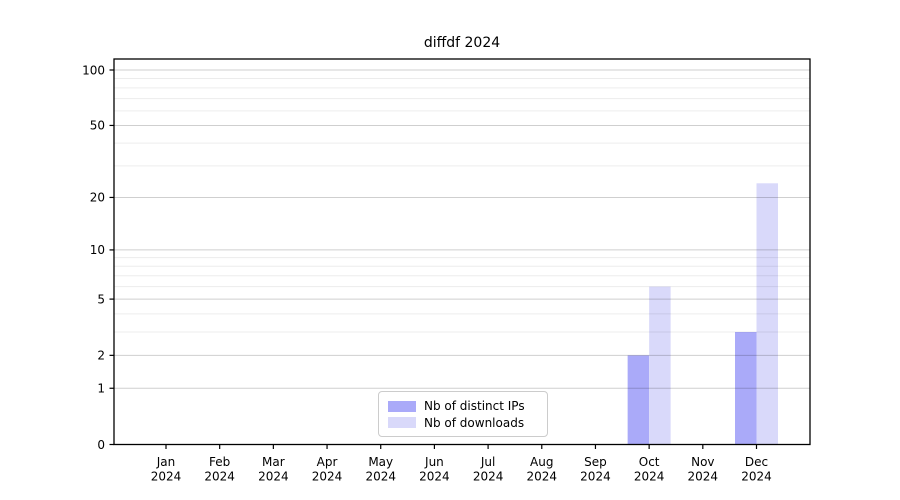 The height and width of the screenshot is (500, 900). Describe the element at coordinates (756, 469) in the screenshot. I see `x-tick-label: Dec 2024` at that location.